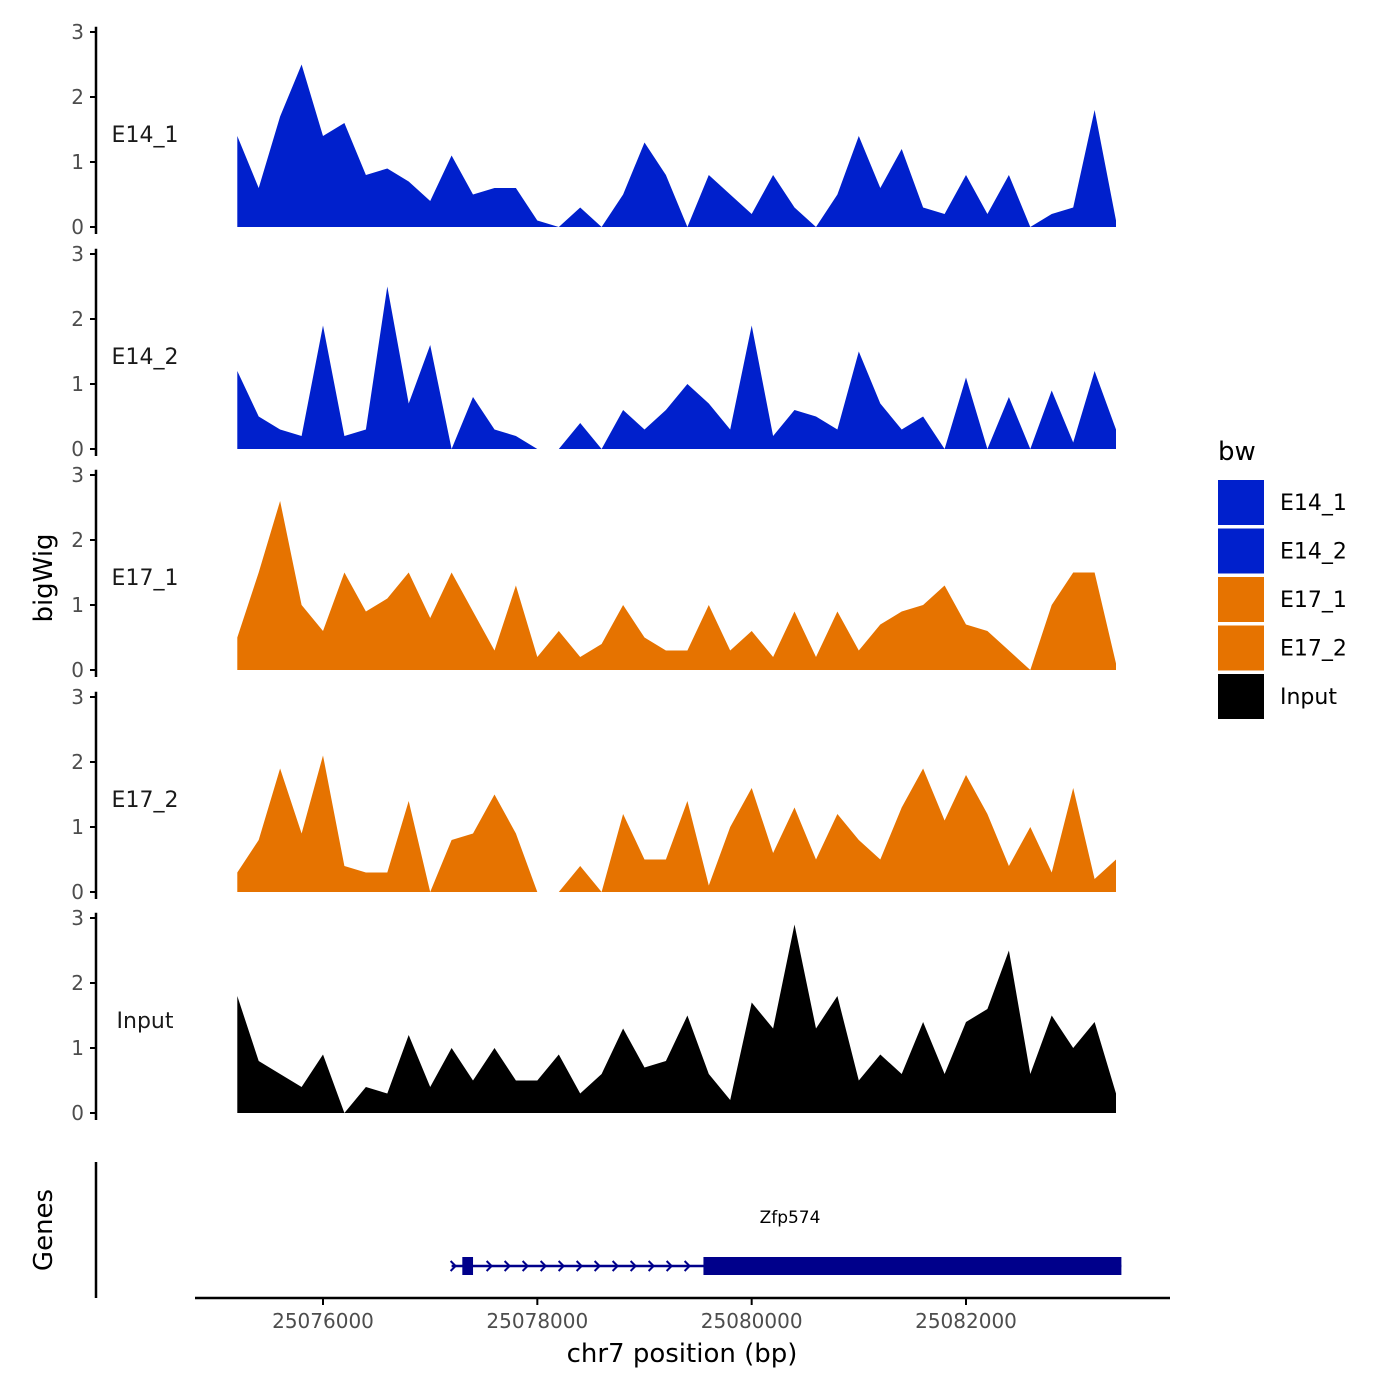 Image resolution: width=1400 pixels, height=1400 pixels. I want to click on legend-label-e14-2: E14_2, so click(1313, 552).